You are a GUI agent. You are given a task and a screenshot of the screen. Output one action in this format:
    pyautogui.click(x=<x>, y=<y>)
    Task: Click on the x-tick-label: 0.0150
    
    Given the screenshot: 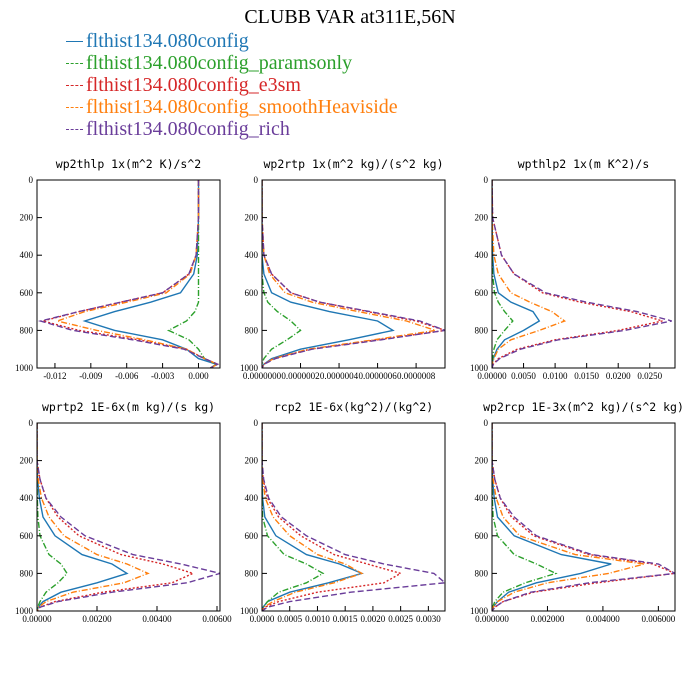 What is the action you would take?
    pyautogui.click(x=586, y=376)
    